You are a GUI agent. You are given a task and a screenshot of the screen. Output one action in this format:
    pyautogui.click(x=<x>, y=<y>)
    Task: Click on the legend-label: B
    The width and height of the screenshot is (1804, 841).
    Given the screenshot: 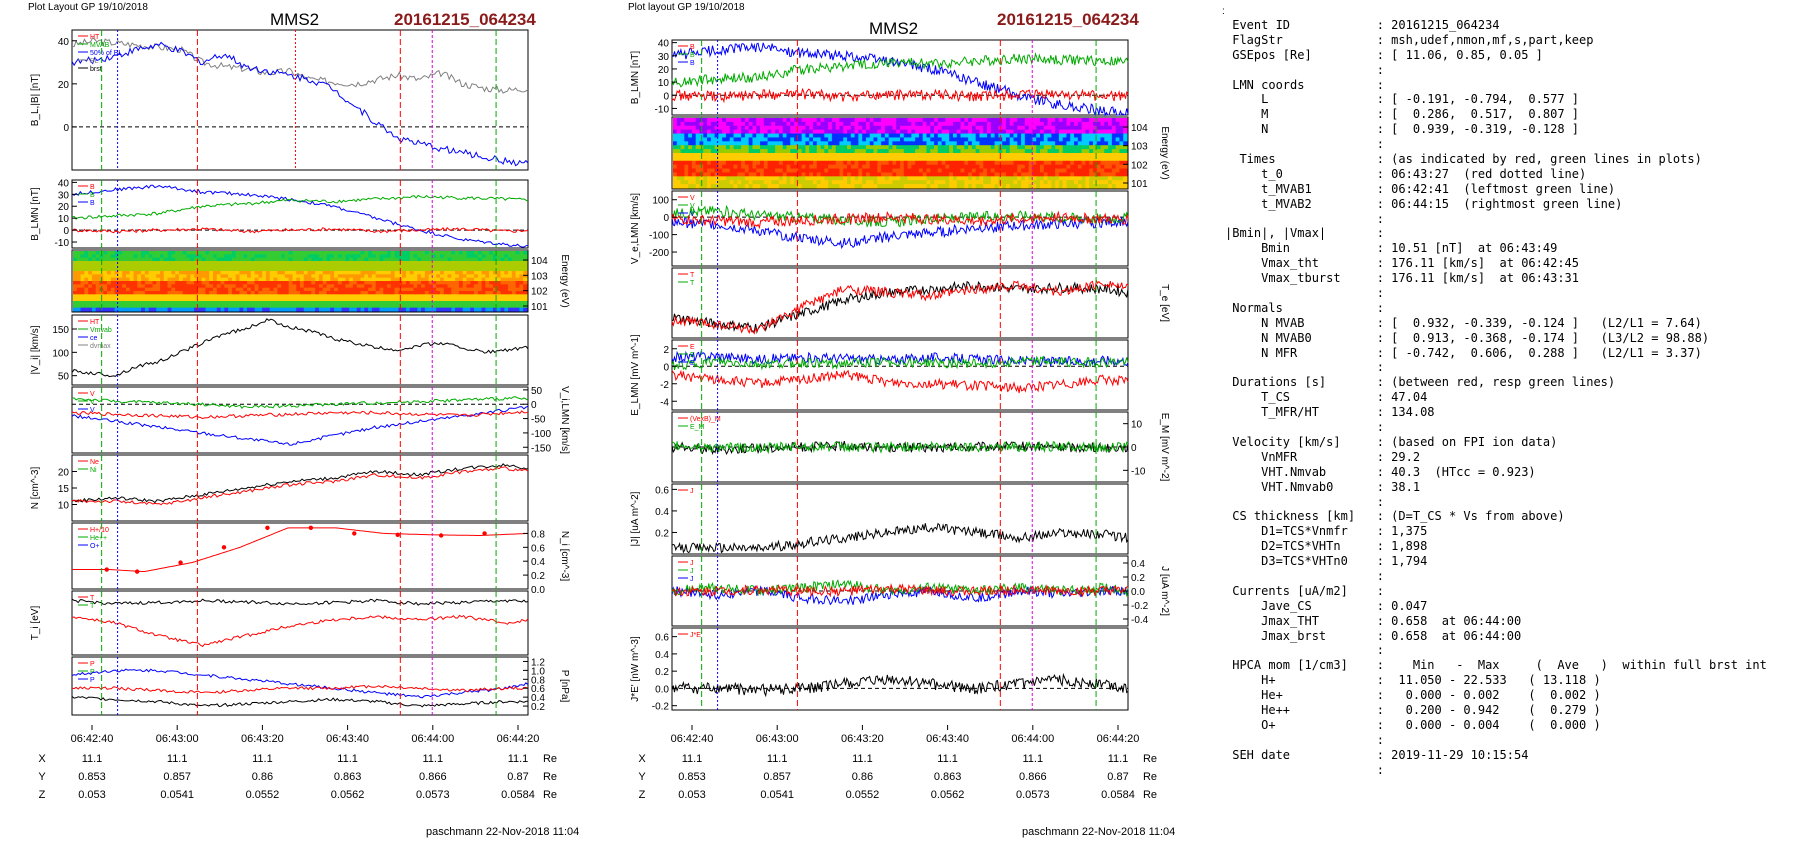 What is the action you would take?
    pyautogui.click(x=92, y=187)
    